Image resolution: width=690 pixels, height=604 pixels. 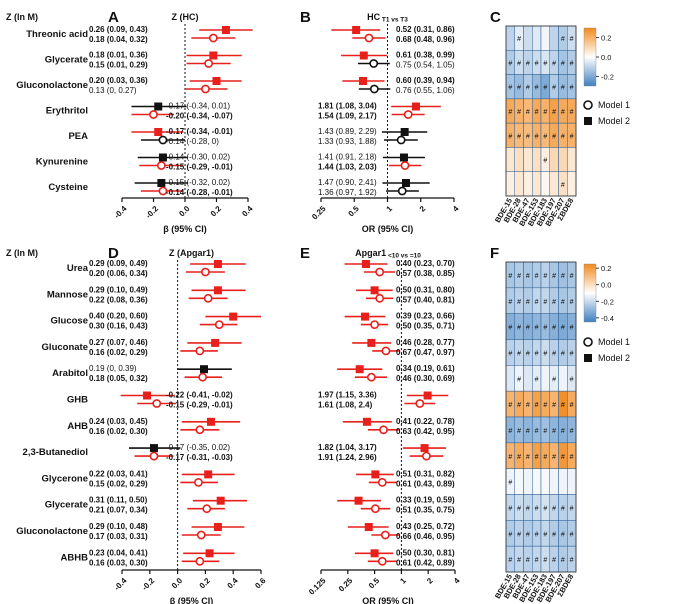 What do you see at coordinates (425, 483) in the screenshot?
I see `model1-estimate: 0.61 (0.43, 0.89)` at bounding box center [425, 483].